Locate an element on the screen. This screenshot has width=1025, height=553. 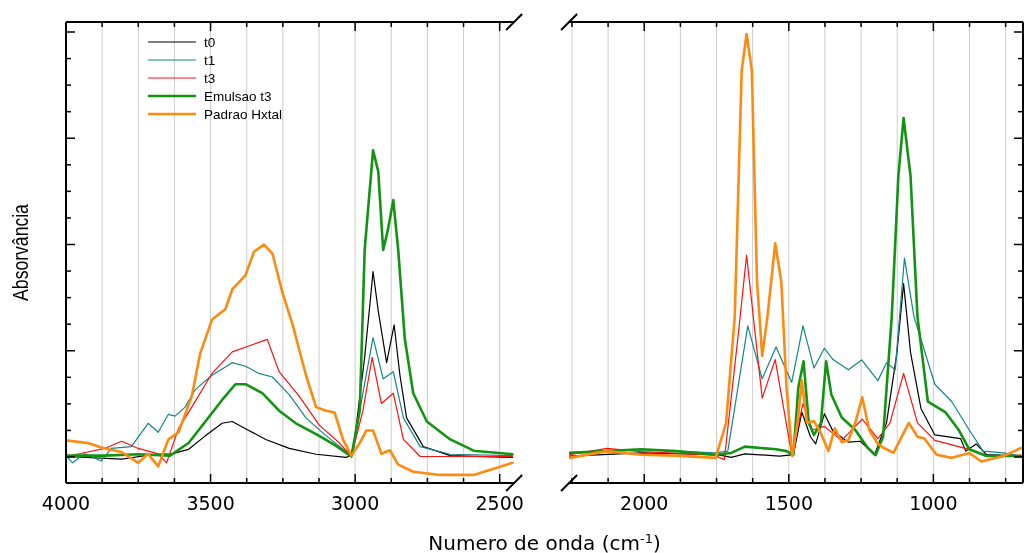
x-tick-label: 3000 is located at coordinates (355, 503).